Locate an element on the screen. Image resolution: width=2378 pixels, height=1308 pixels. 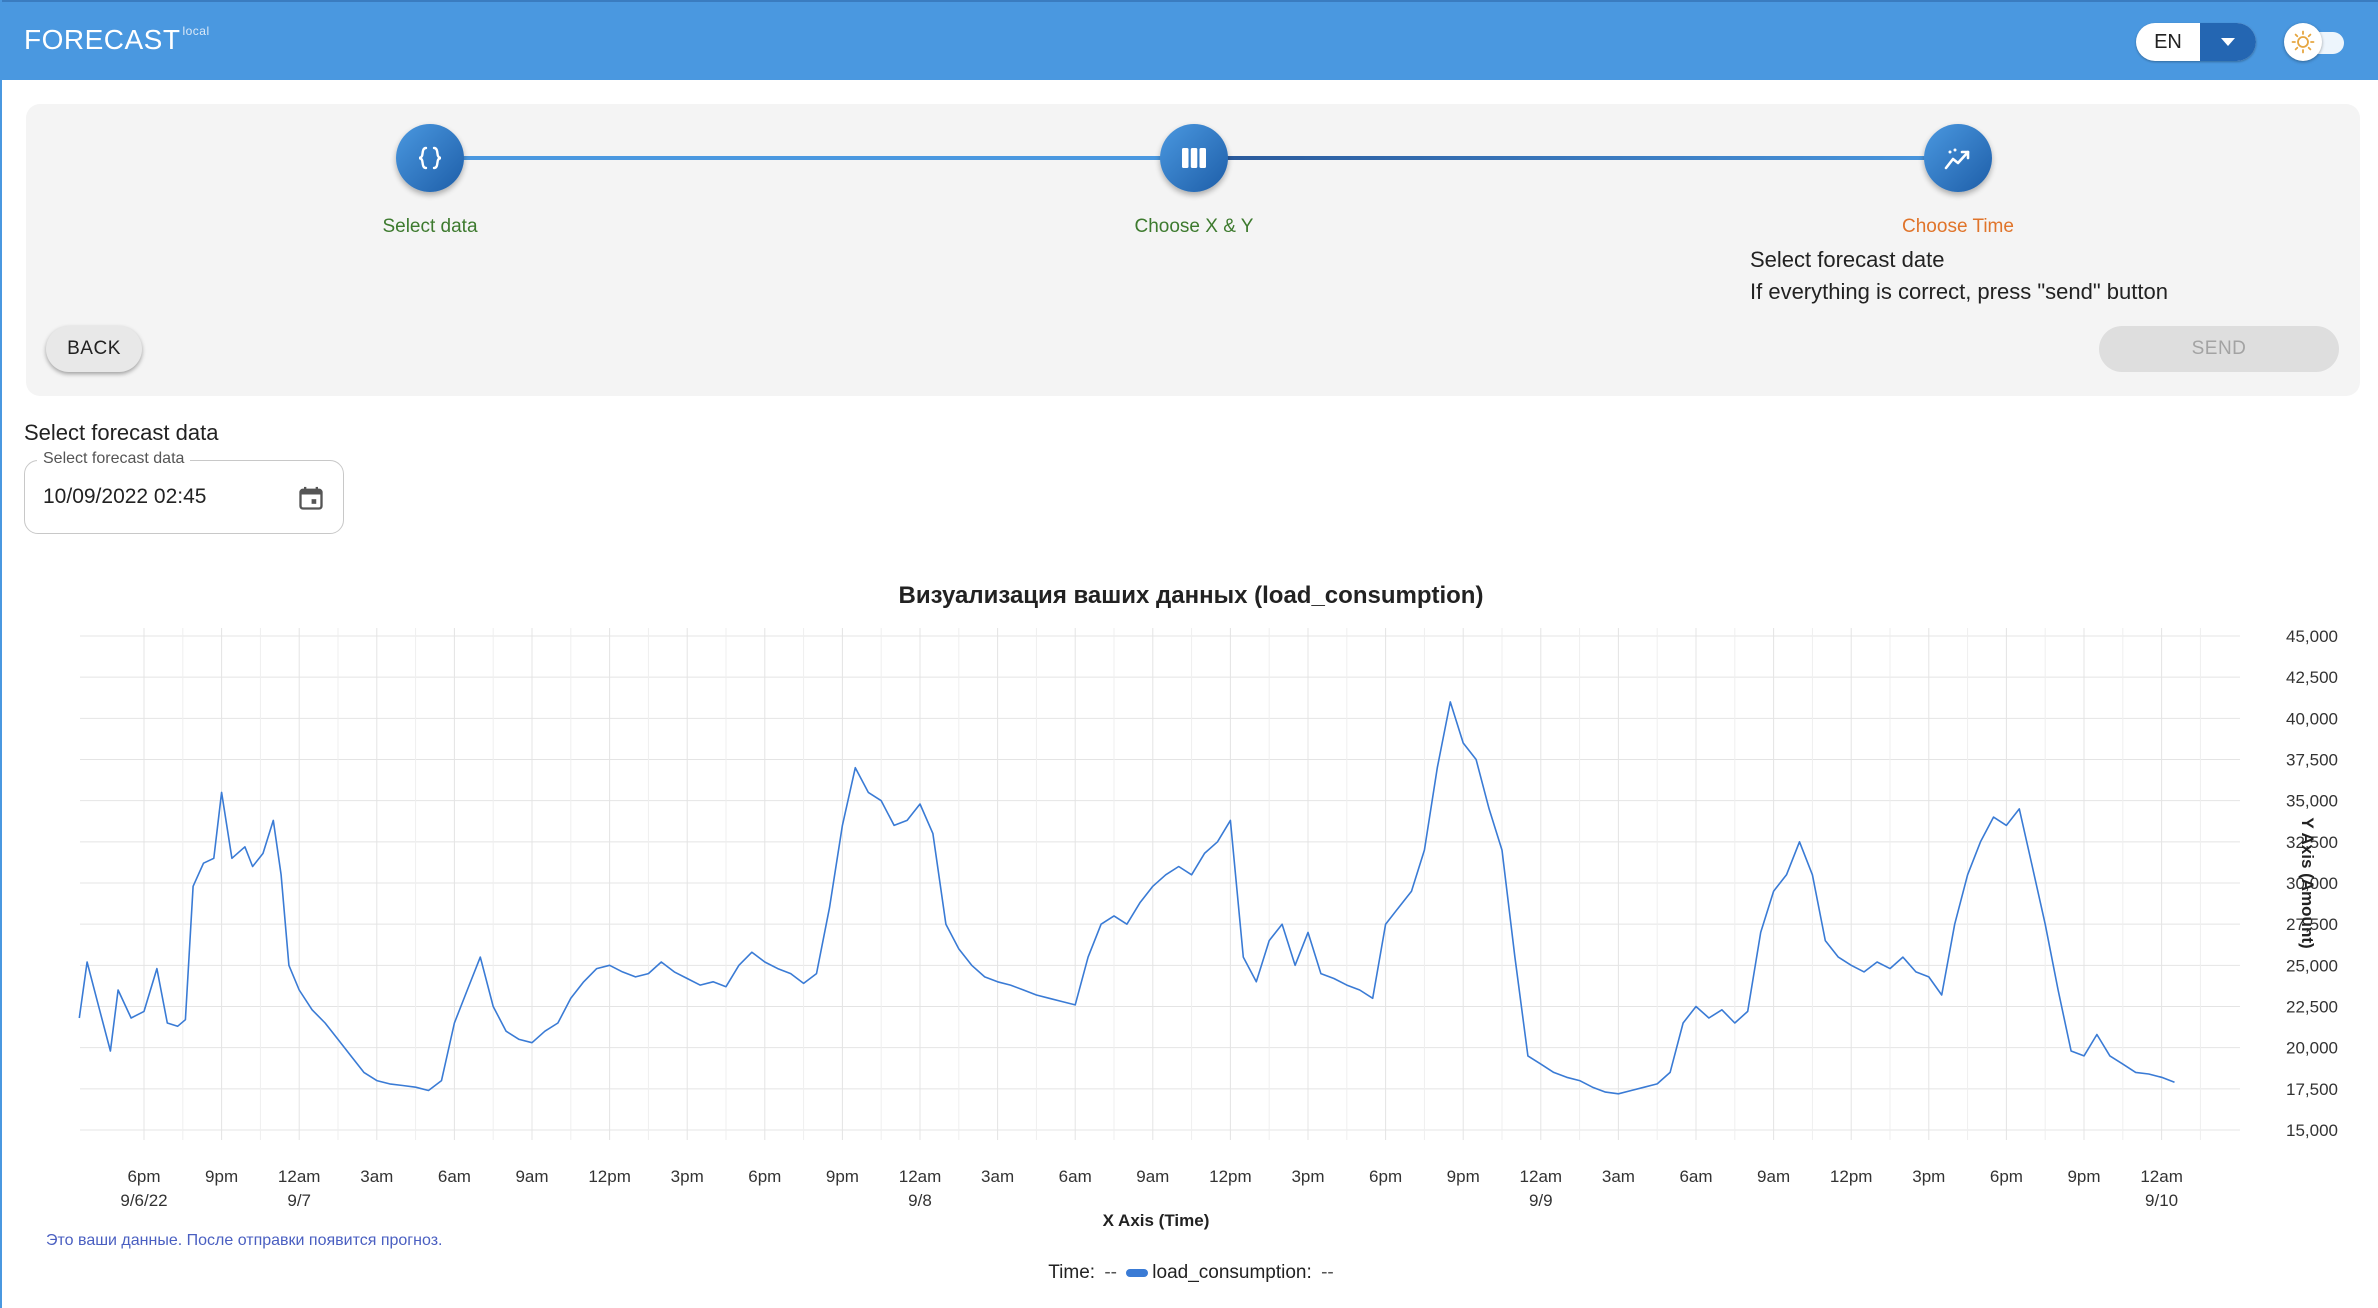
step-label-choose-xy: Choose X & Y is located at coordinates (1194, 226).